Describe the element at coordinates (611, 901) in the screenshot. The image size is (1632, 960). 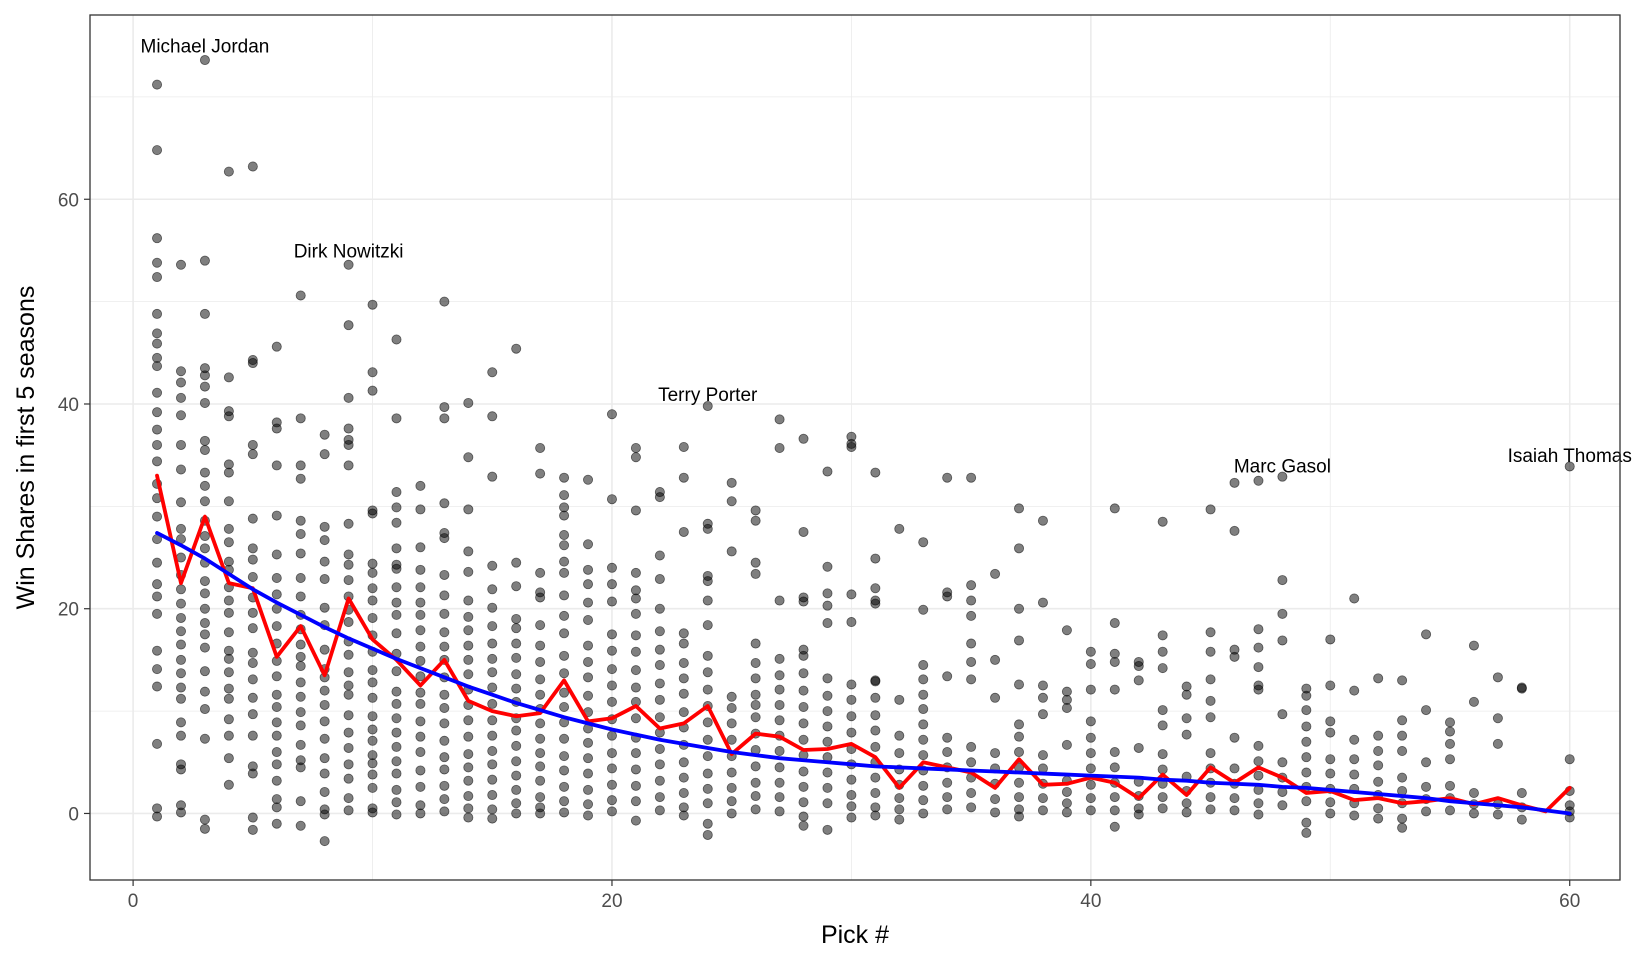
I see `x-tick-label: 20` at that location.